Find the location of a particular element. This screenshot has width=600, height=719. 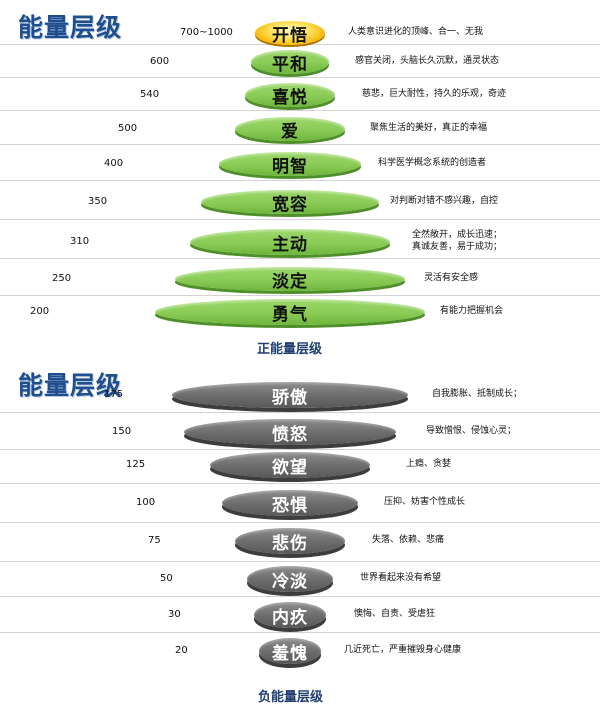

level-name: 主动 is located at coordinates (290, 244).